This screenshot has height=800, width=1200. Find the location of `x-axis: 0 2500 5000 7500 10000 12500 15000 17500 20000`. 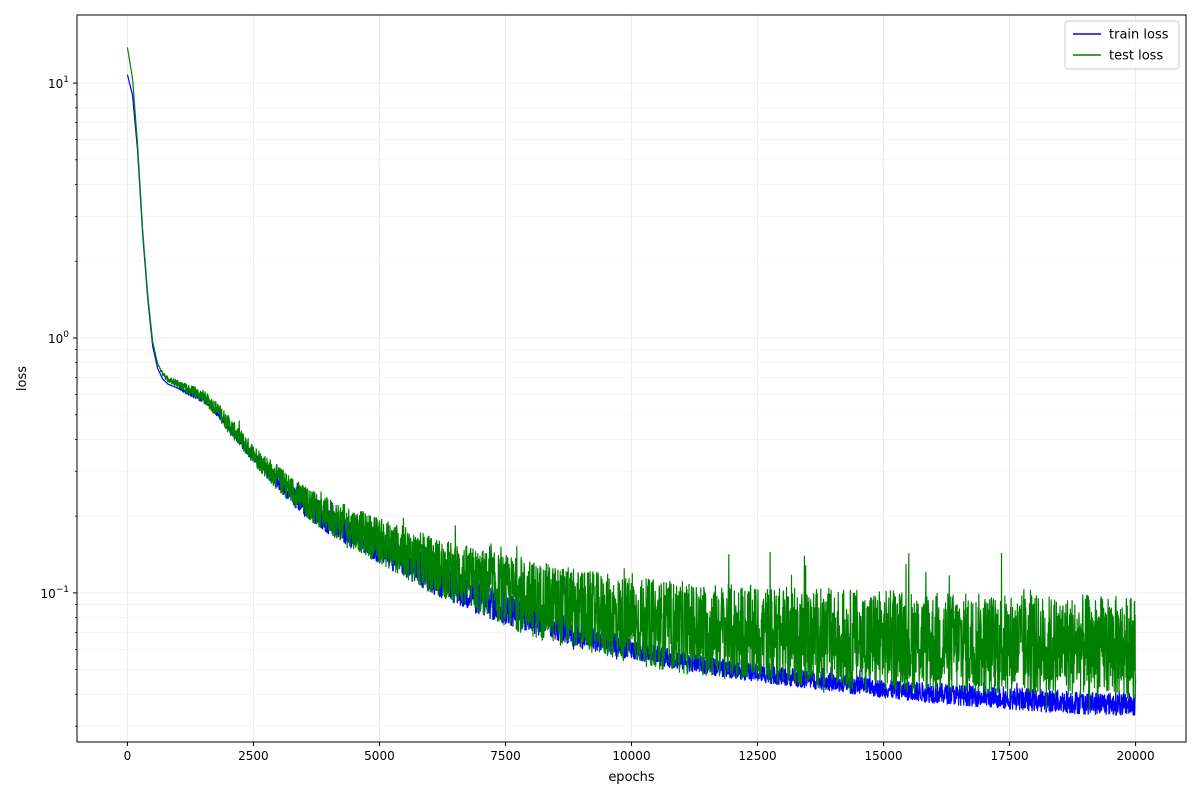

x-axis: 0 2500 5000 7500 10000 12500 15000 17500 20000 is located at coordinates (639, 752).